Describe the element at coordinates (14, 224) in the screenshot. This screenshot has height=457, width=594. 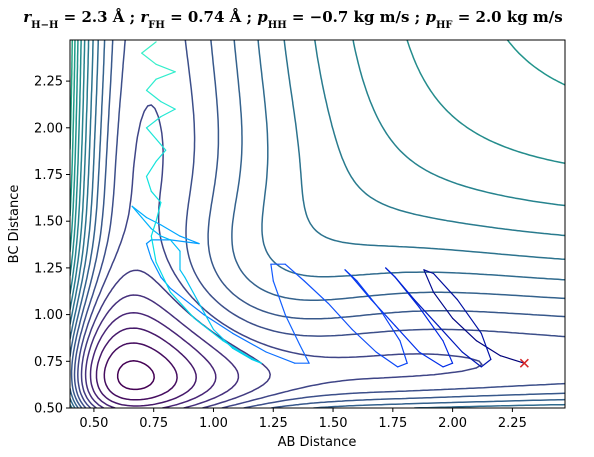
I see `y-axis-label: BC Distance` at that location.